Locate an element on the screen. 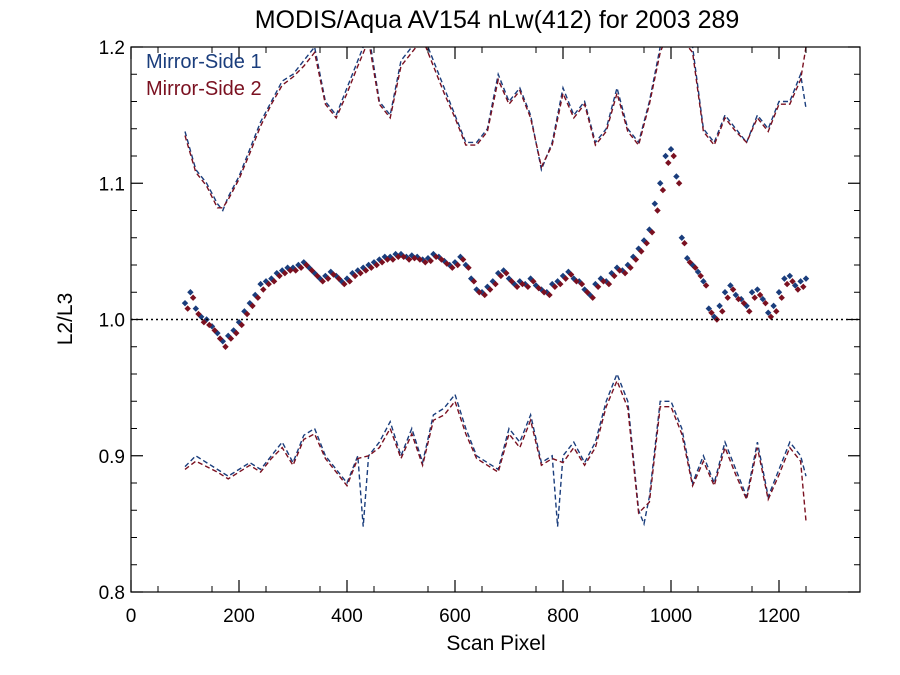 This screenshot has height=675, width=900. legend-entry-mirror-side-1: Mirror-Side 1 is located at coordinates (204, 62).